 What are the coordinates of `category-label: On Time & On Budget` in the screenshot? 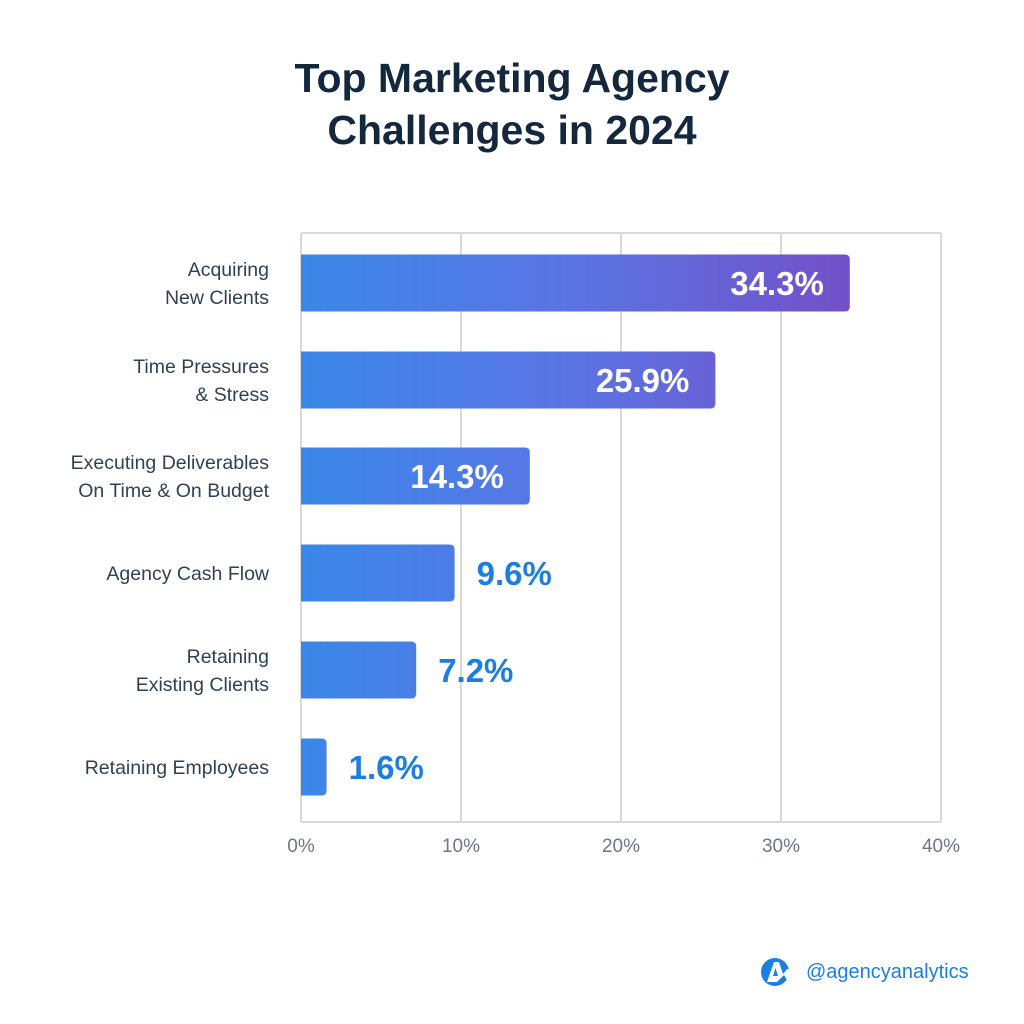 It's located at (173, 491).